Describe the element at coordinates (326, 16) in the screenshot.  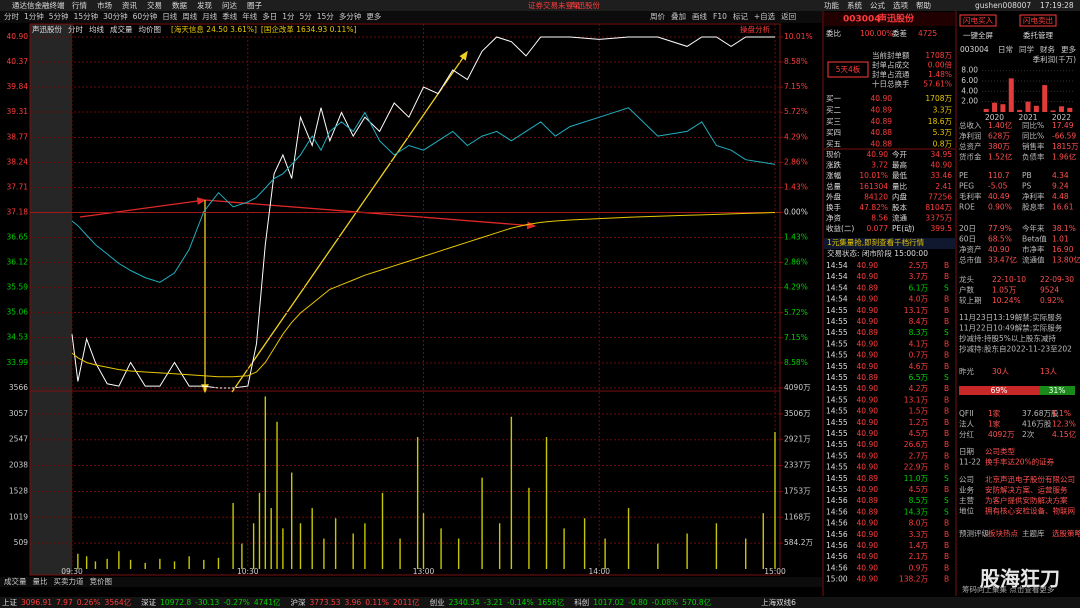
I see `period-tab: 15分` at that location.